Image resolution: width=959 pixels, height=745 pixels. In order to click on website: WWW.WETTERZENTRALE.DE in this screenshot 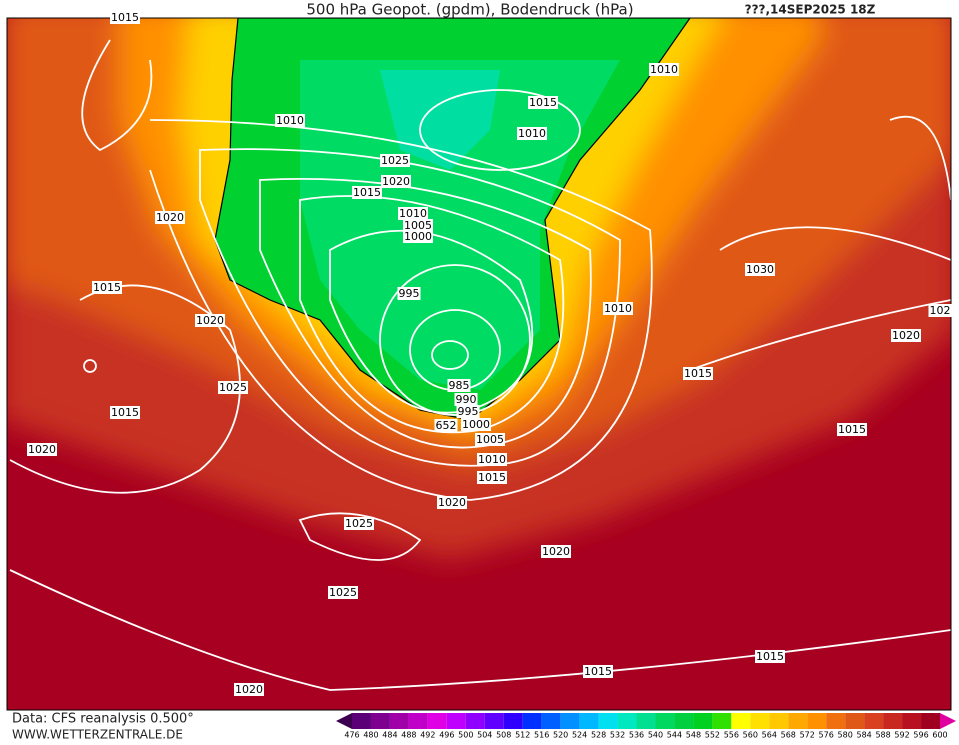, I will do `click(97, 735)`.